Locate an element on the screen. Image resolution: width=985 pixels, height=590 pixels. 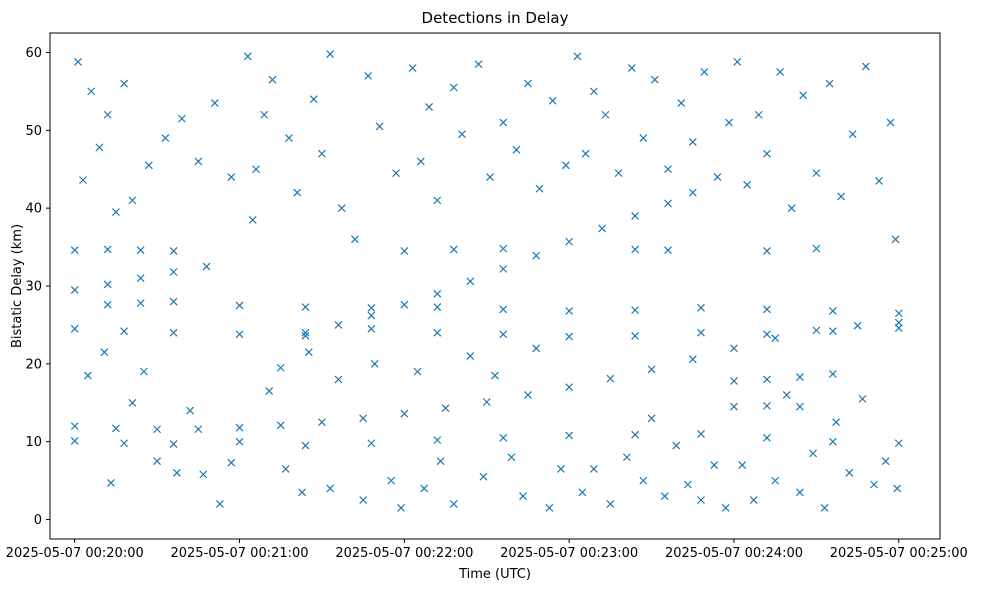
y-axis-ticks: 0 10 20 30 40 50 60 is located at coordinates (37, 287).